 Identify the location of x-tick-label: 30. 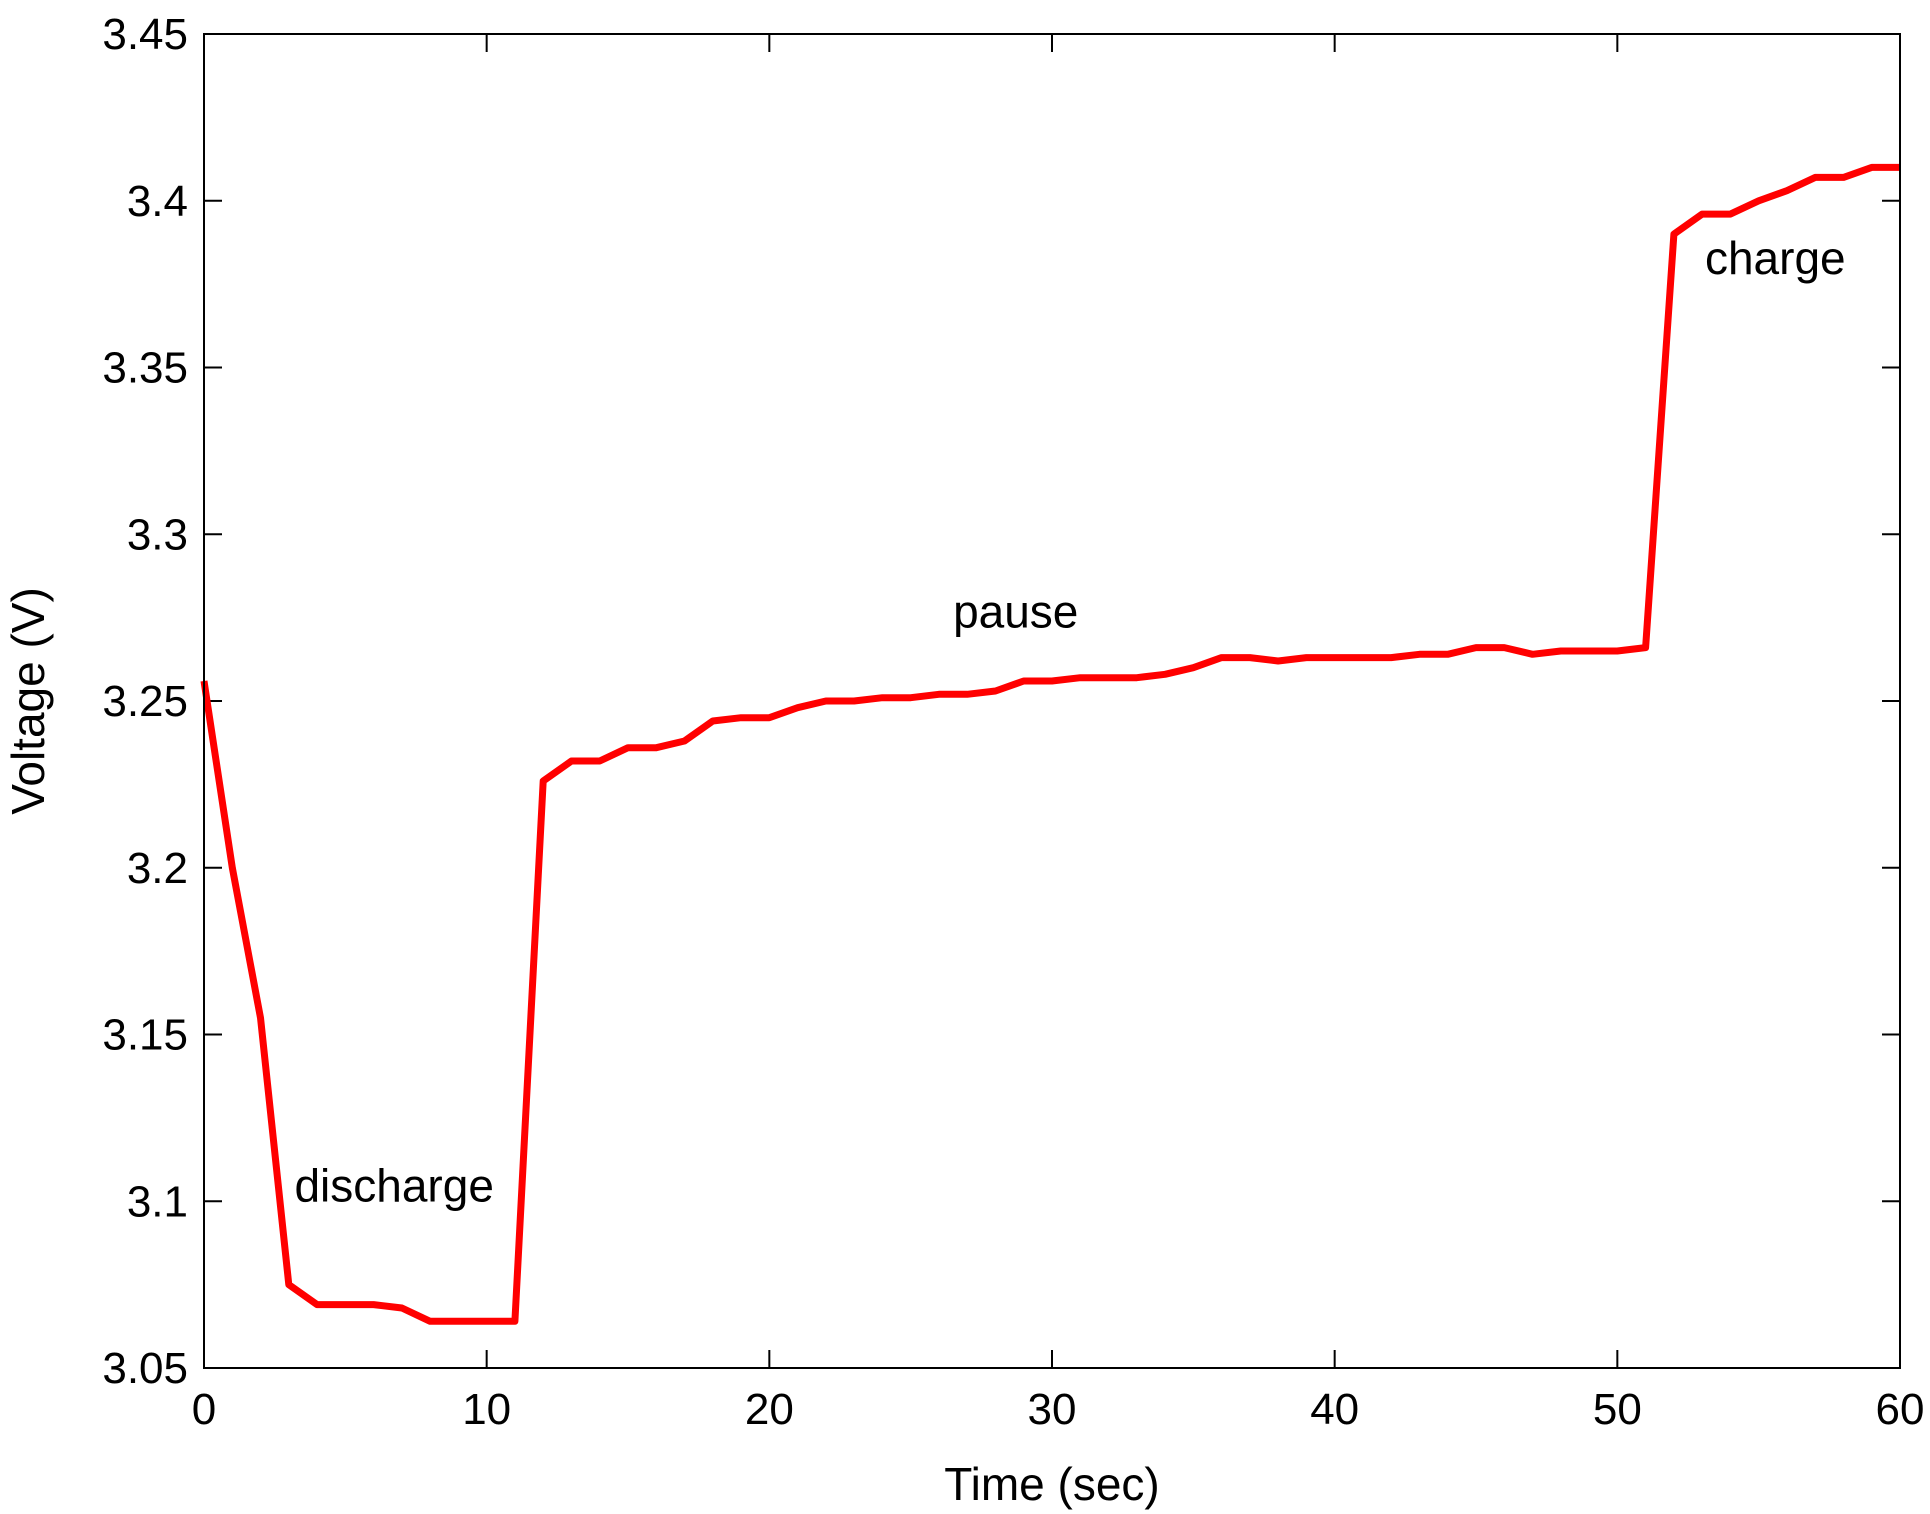
(1052, 1409).